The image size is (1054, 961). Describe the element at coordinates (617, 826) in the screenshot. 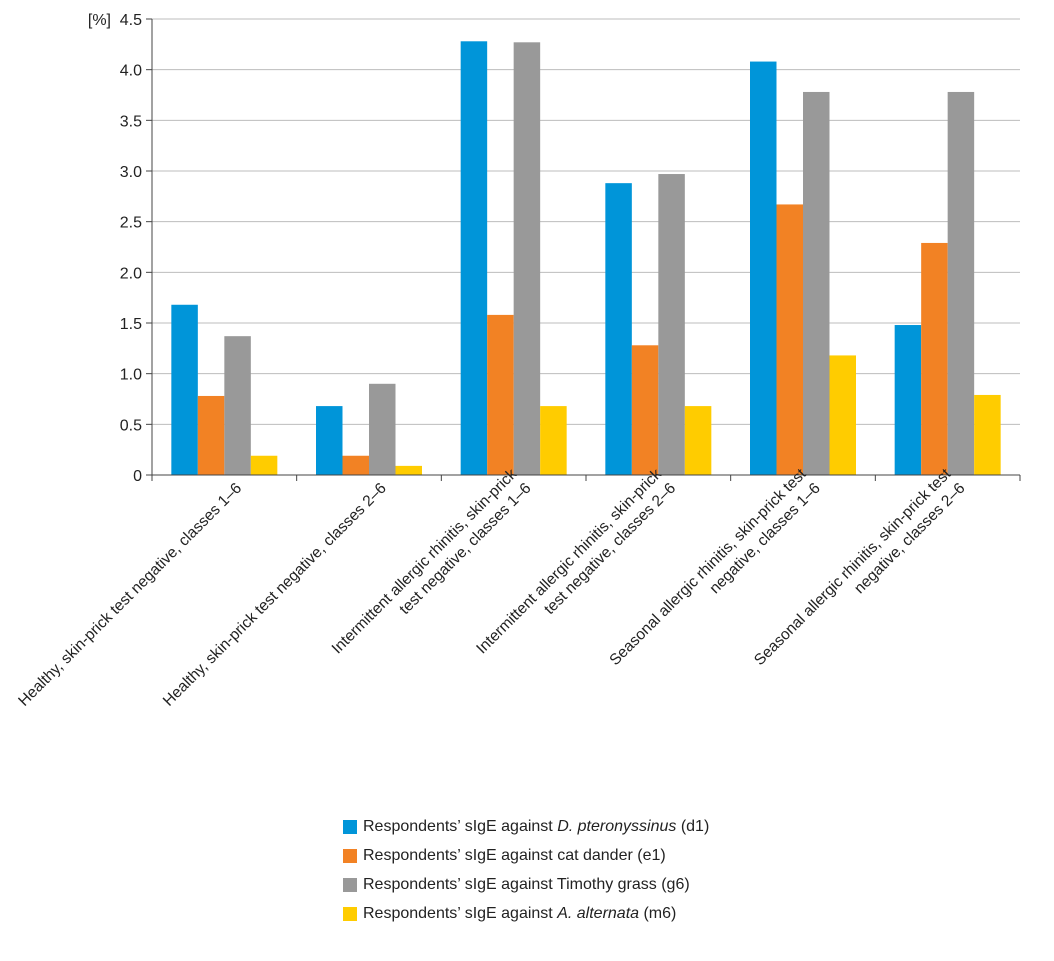

I see `legend-label-part: D. pteronyssinus` at that location.